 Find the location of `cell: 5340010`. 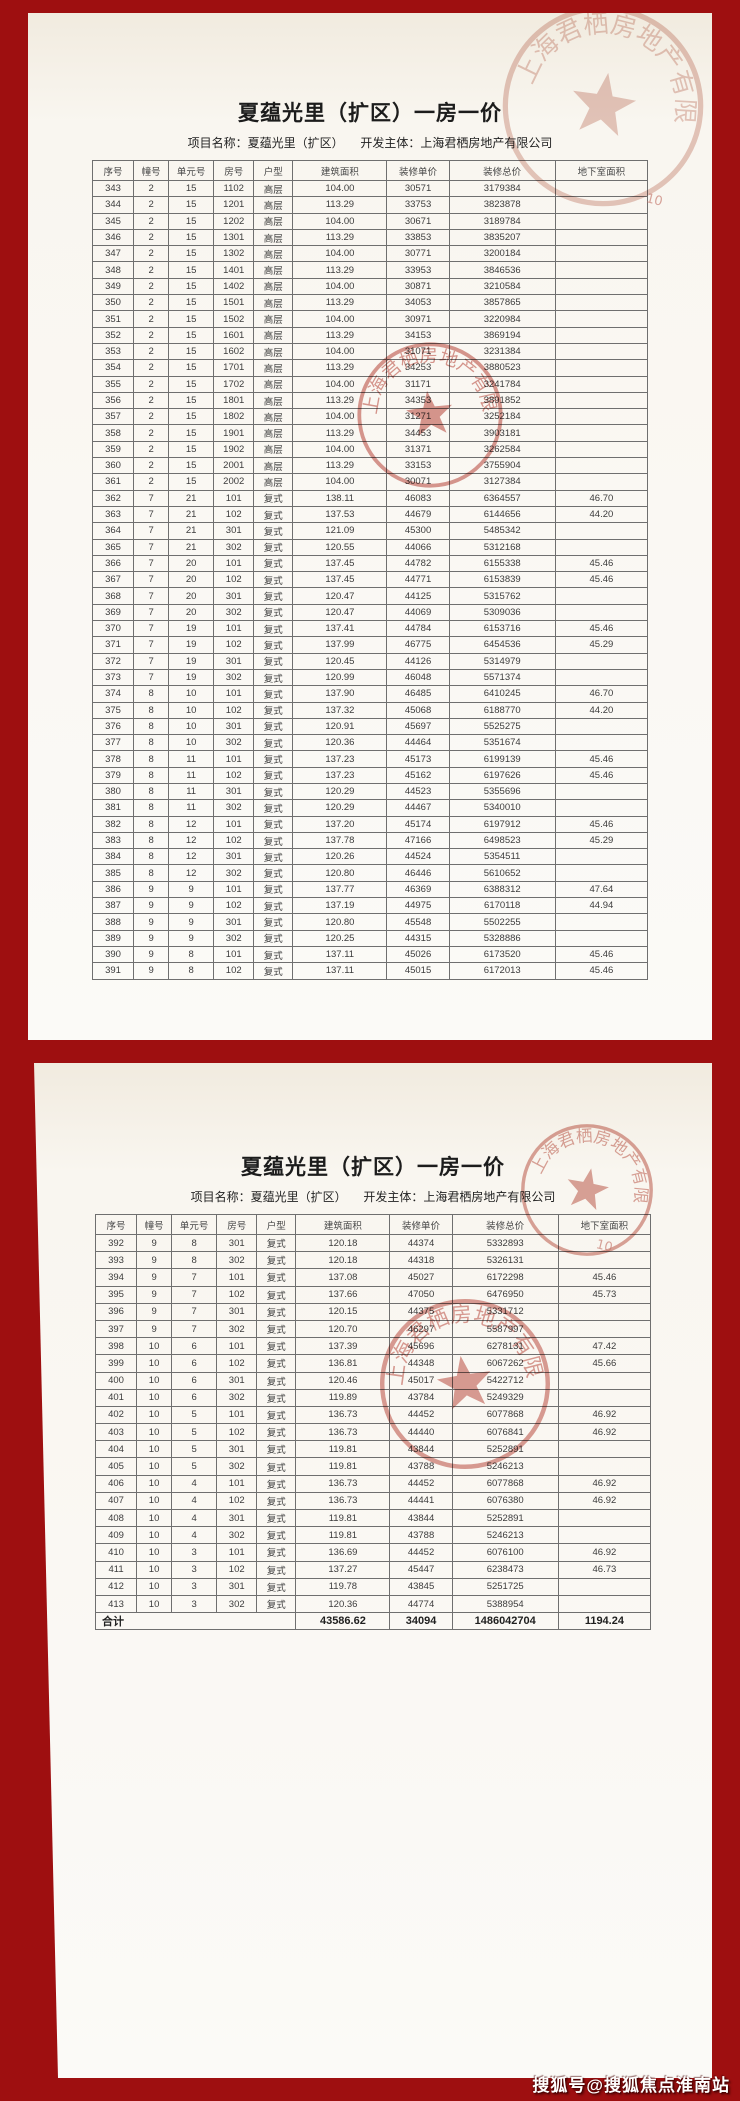

cell: 5340010 is located at coordinates (502, 808).